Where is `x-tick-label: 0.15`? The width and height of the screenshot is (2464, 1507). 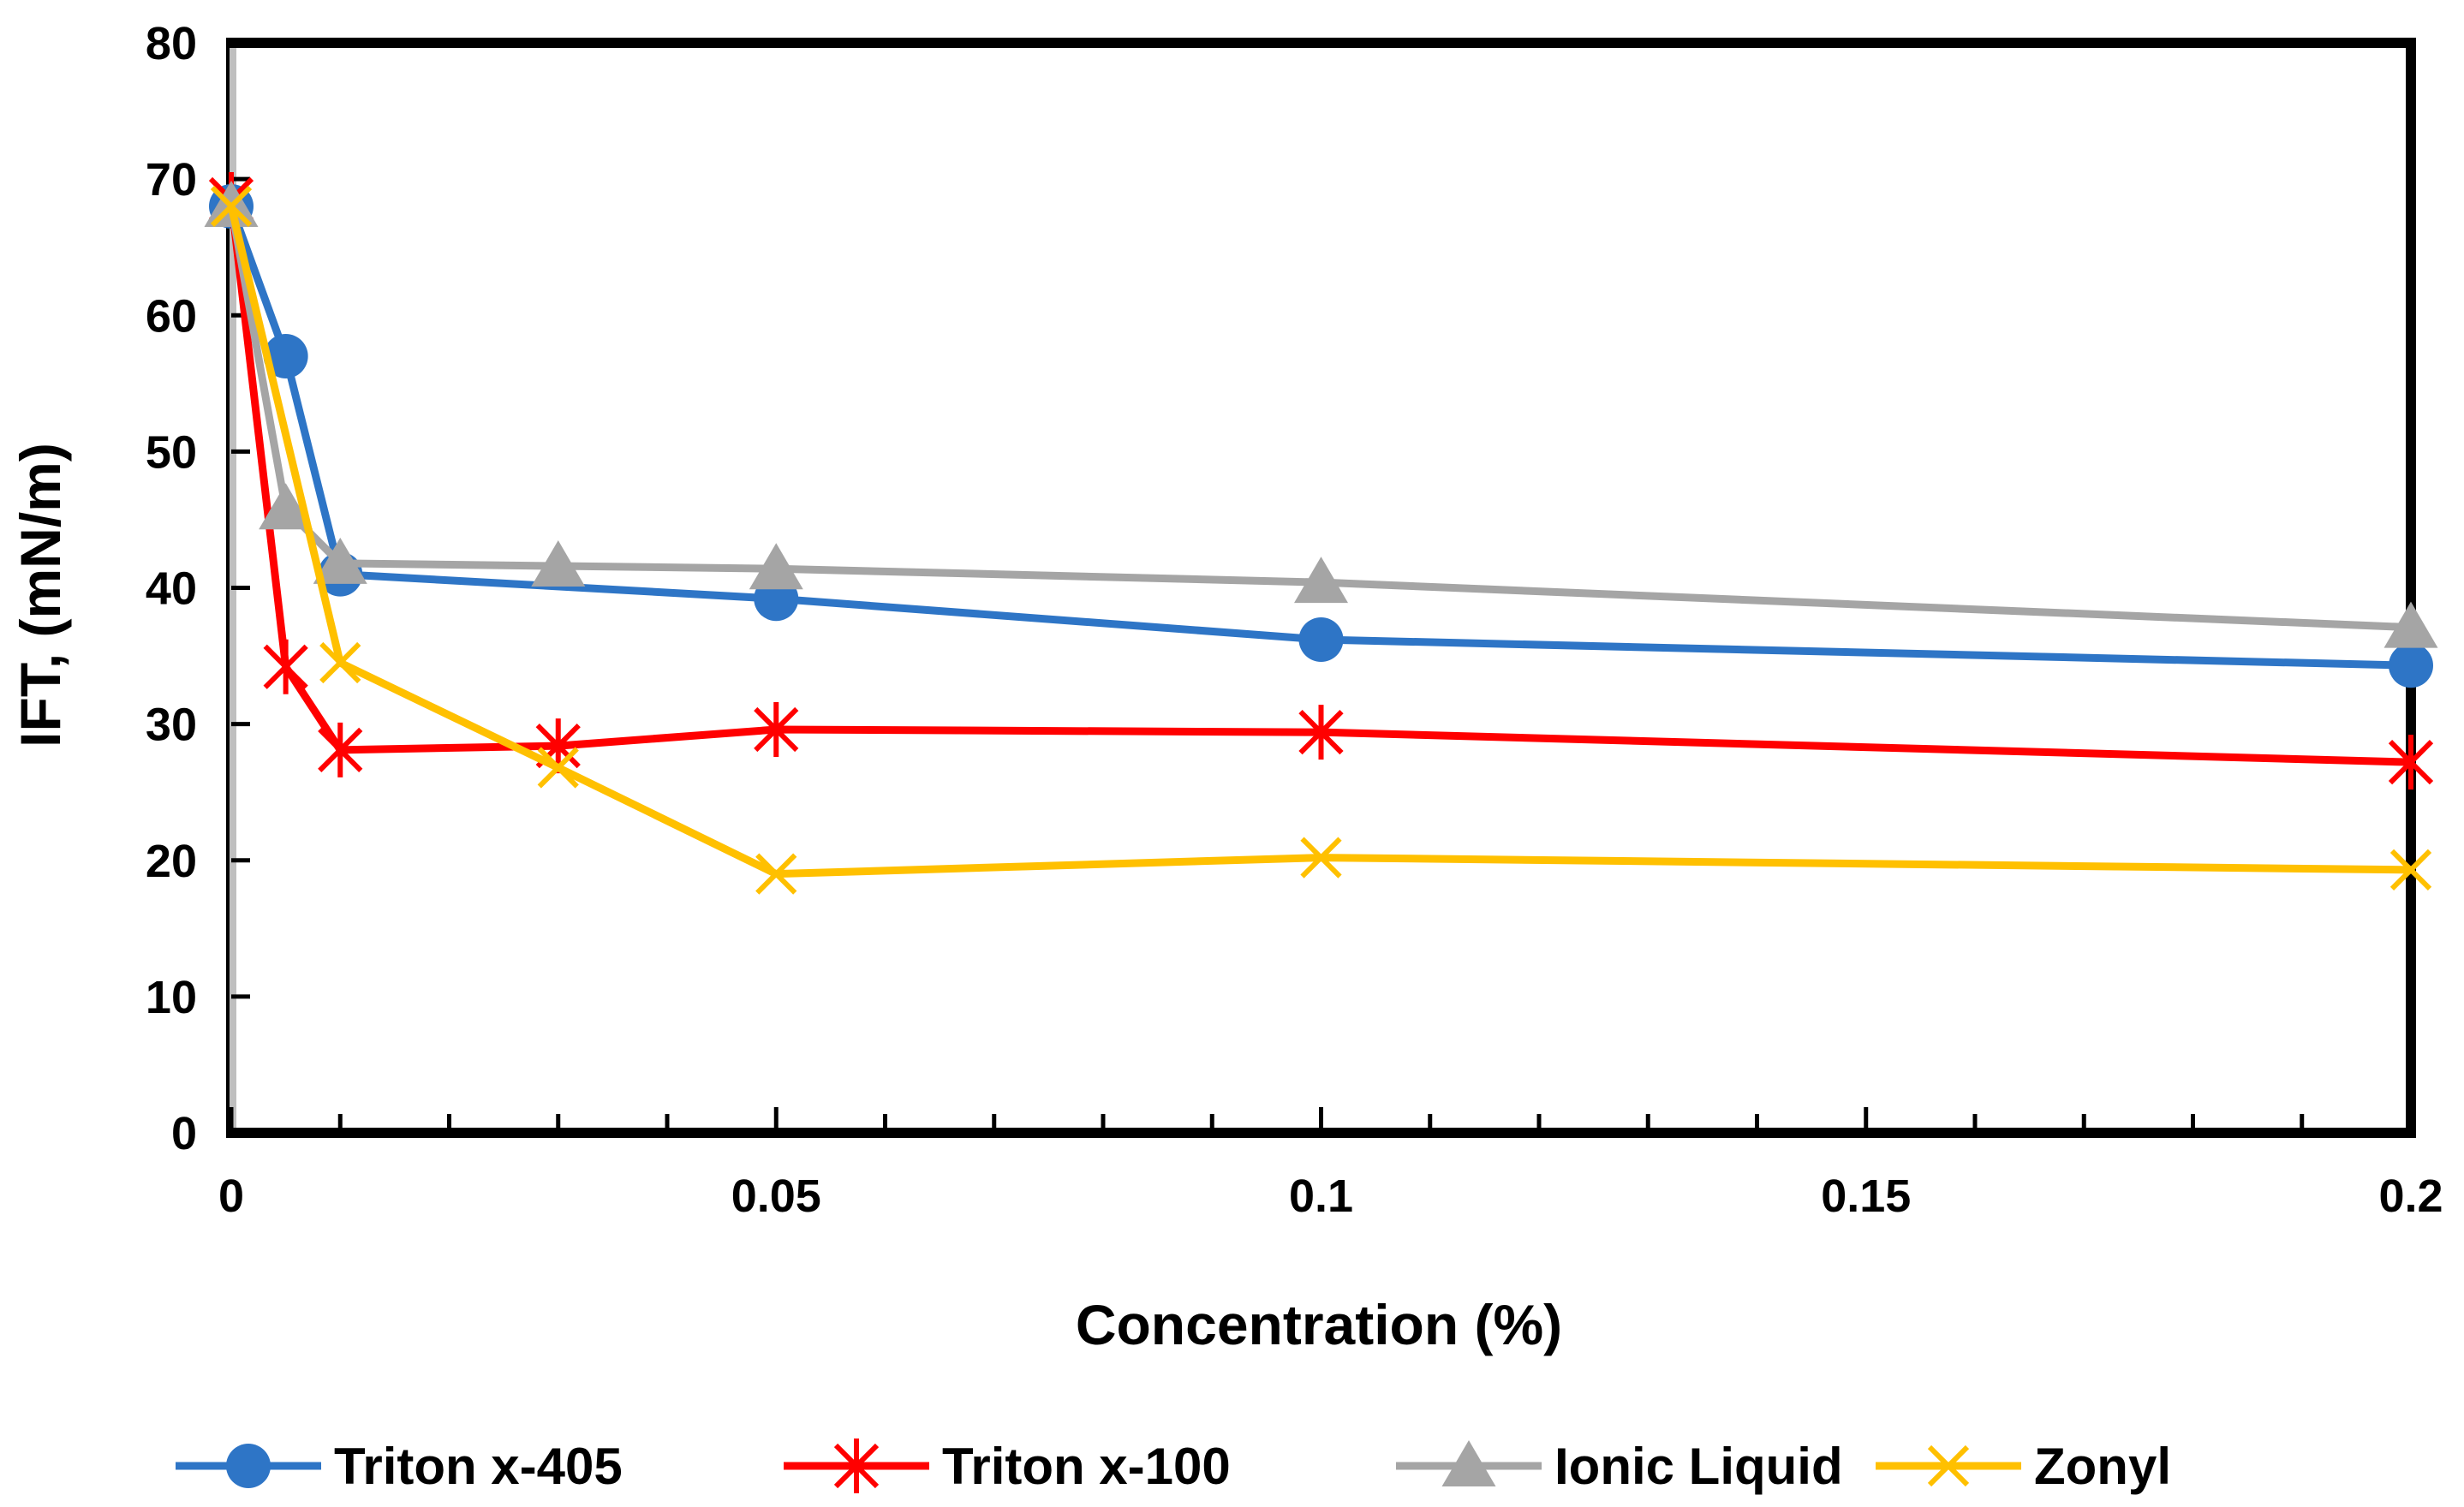 x-tick-label: 0.15 is located at coordinates (1866, 1196).